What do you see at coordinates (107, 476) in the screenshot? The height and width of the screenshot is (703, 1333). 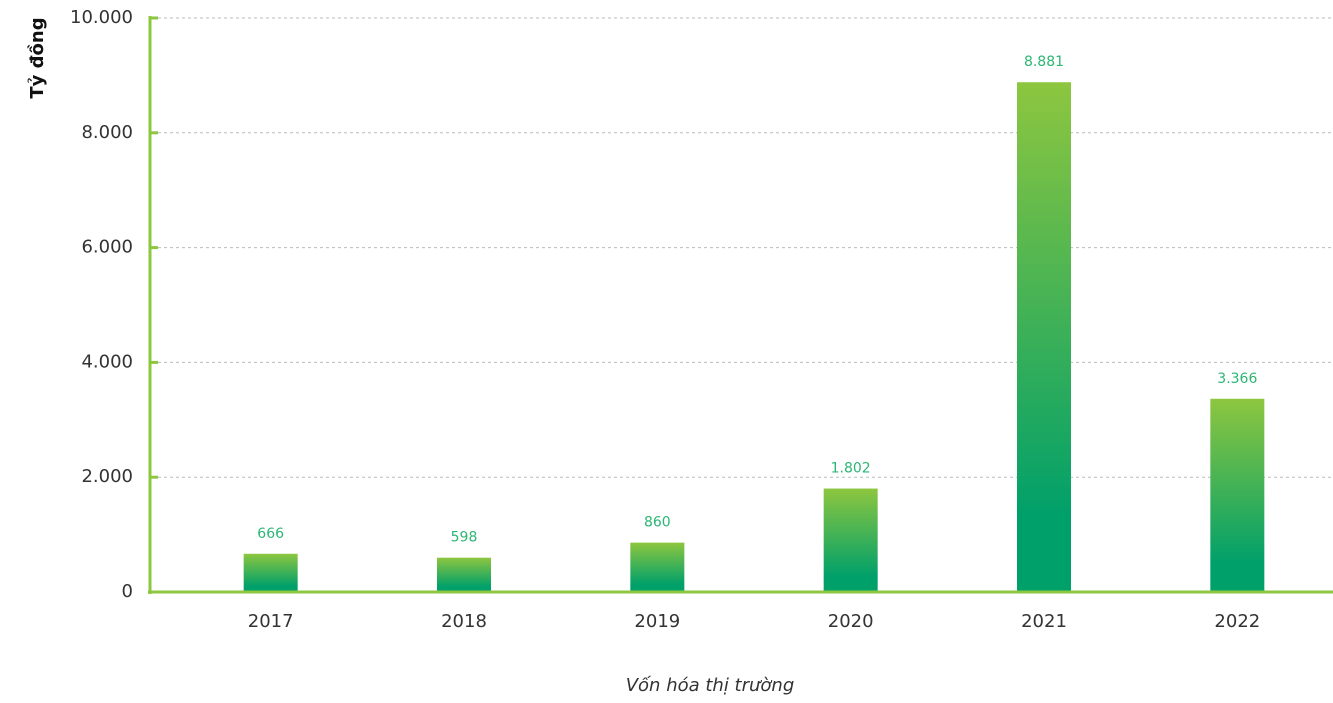 I see `y-tick-label: 2.000` at bounding box center [107, 476].